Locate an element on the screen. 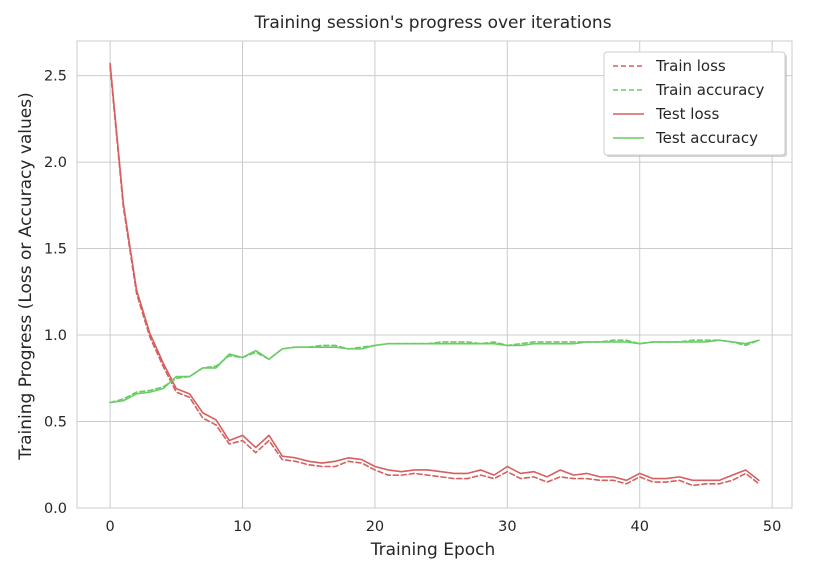 The width and height of the screenshot is (823, 574). legend-label: Test accuracy is located at coordinates (706, 138).